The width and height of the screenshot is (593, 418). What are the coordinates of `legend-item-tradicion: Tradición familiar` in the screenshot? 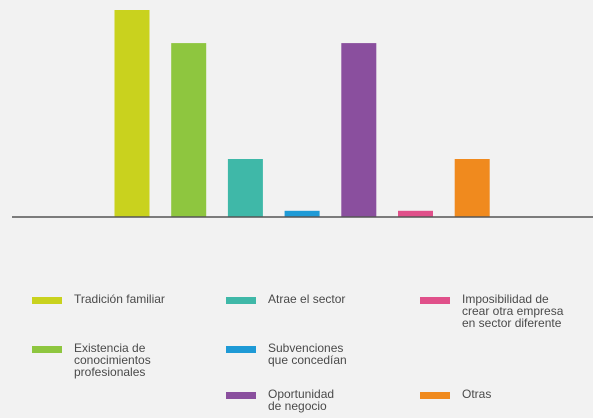 It's located at (98, 299).